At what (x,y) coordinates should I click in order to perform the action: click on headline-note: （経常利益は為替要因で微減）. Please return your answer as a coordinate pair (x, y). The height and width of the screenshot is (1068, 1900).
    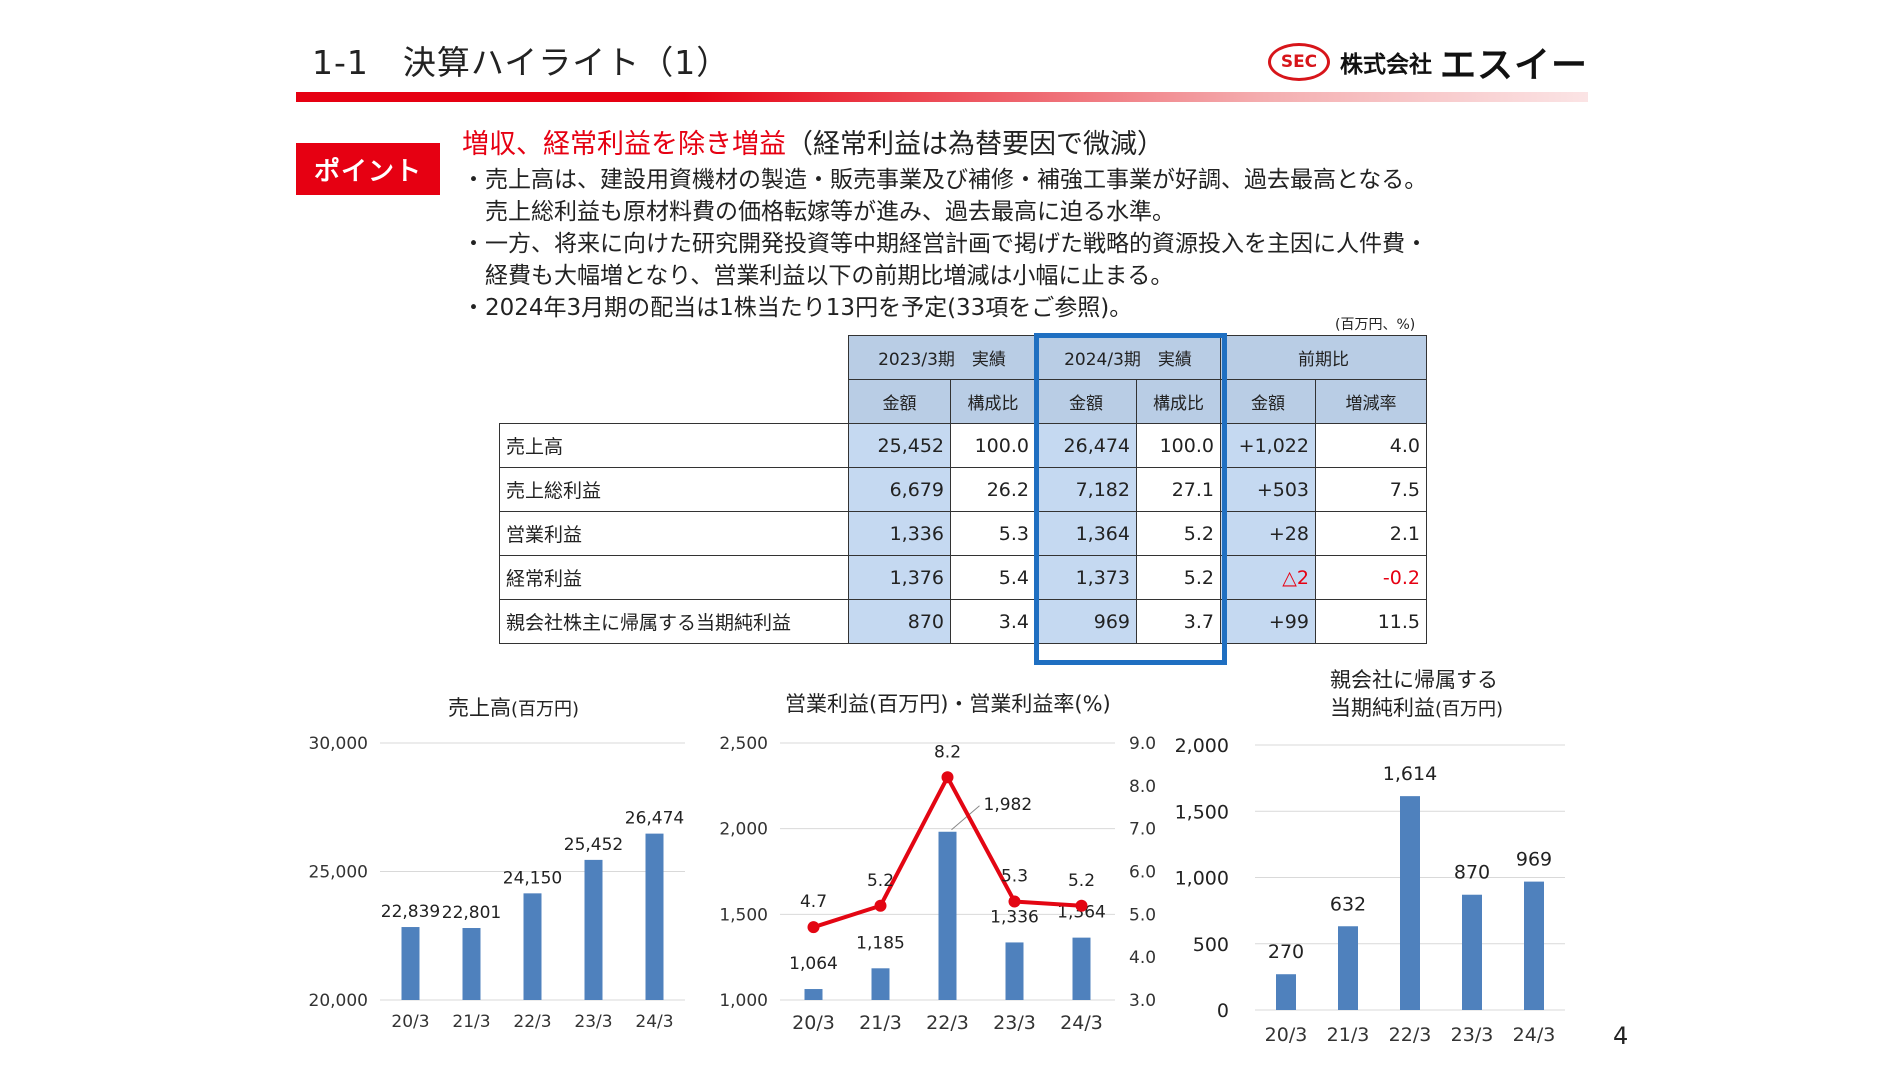
    Looking at the image, I should click on (975, 144).